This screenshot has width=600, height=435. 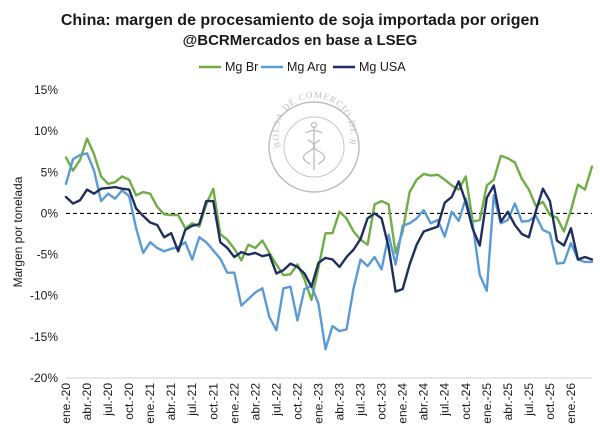 I want to click on y-tick-label: -10%, so click(x=44, y=296).